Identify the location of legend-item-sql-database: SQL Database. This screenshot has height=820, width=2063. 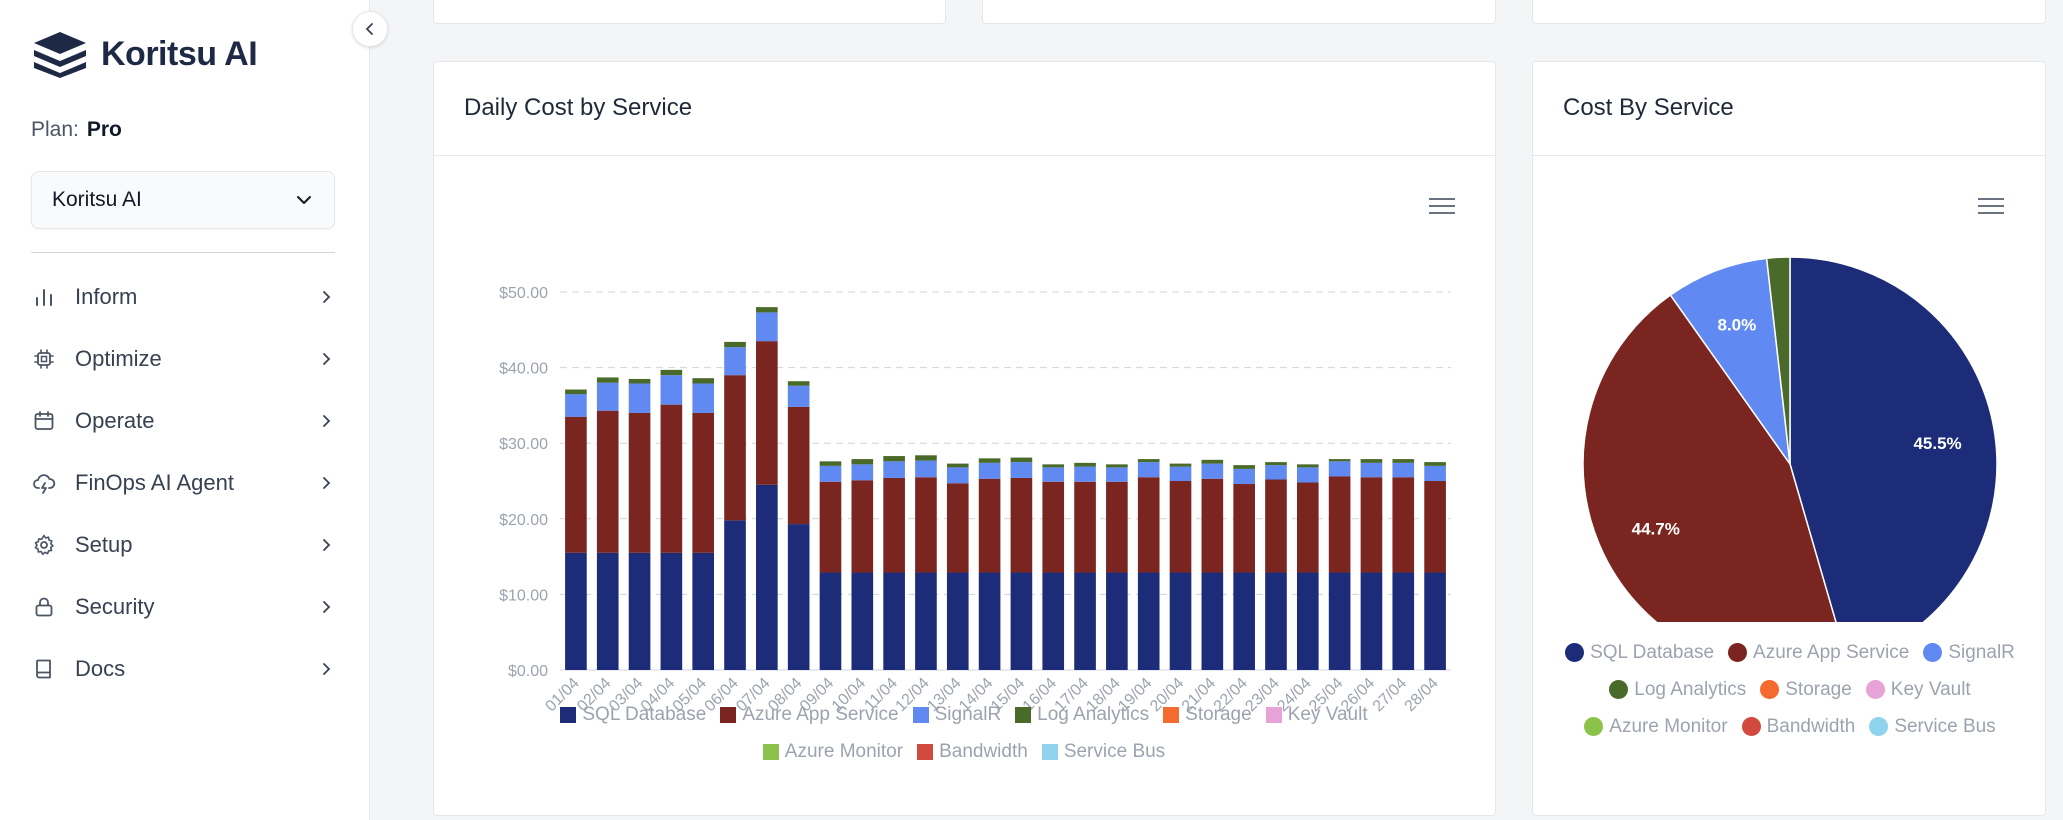
(633, 714).